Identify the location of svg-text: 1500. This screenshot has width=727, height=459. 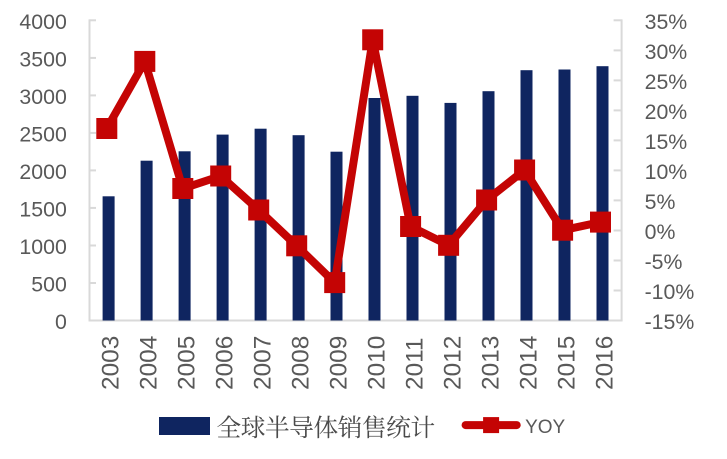
(43, 210).